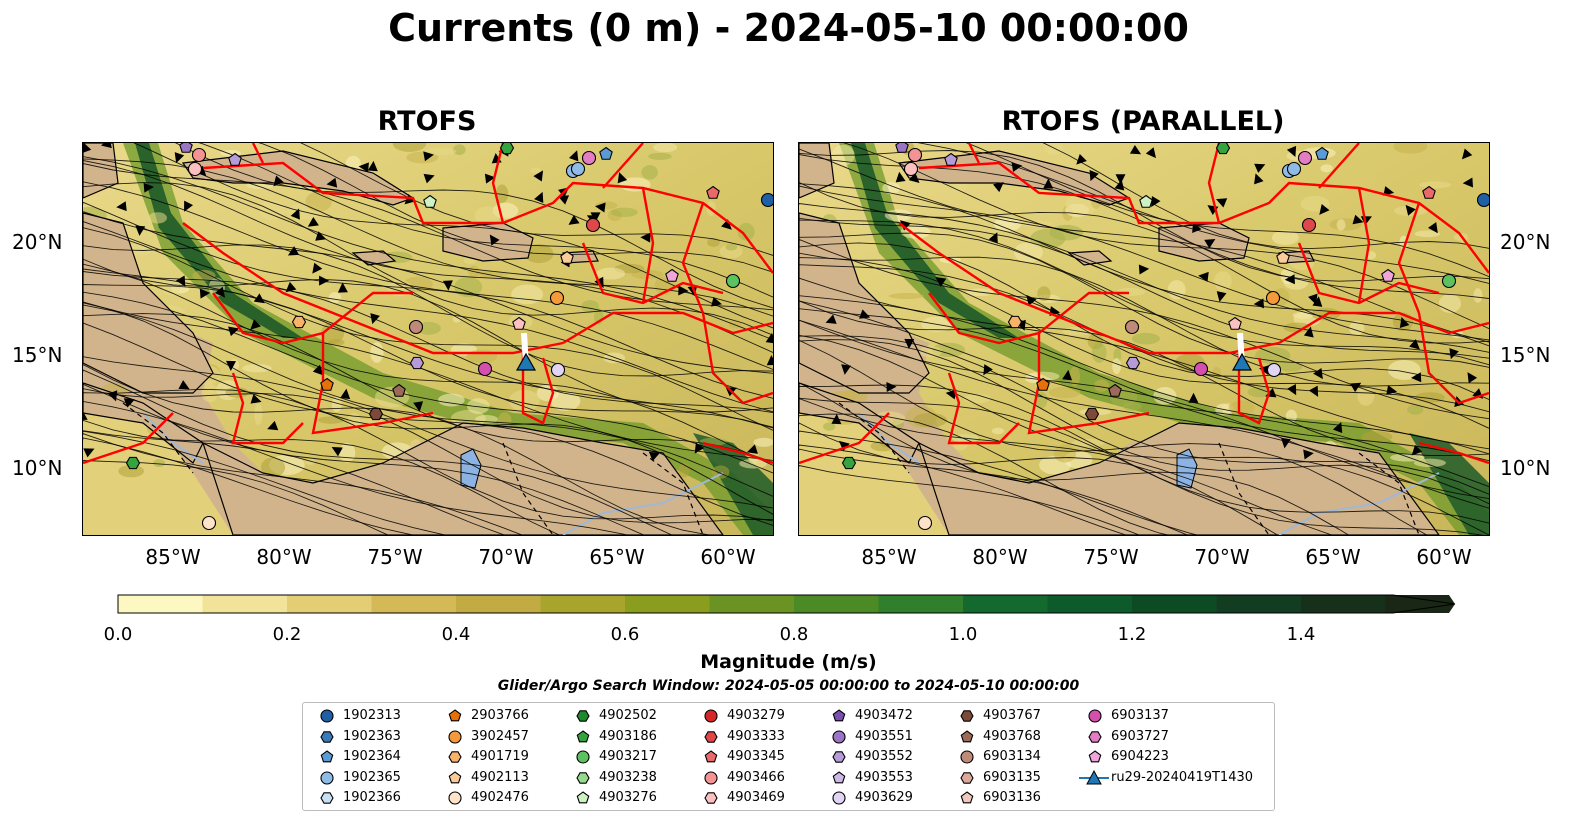 The image size is (1577, 827). What do you see at coordinates (884, 736) in the screenshot?
I see `legend-label: 4903551` at bounding box center [884, 736].